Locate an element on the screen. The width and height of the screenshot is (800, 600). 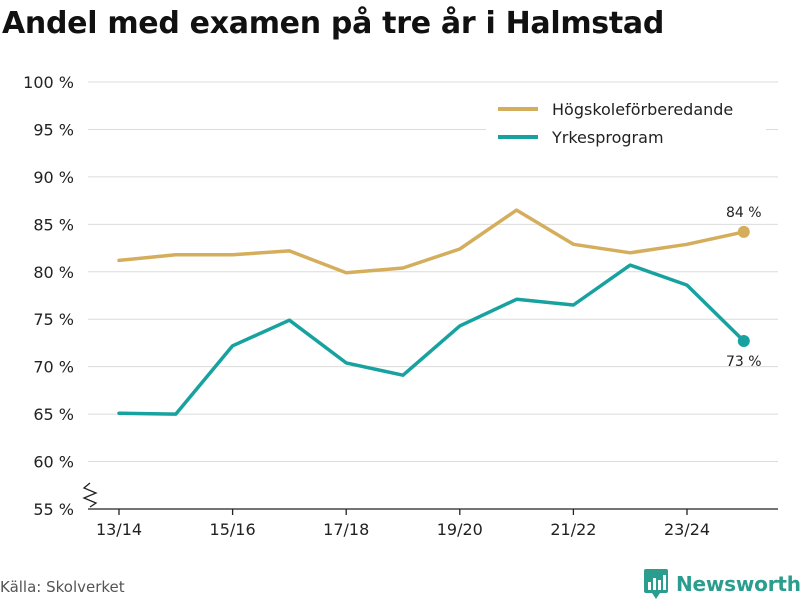
series-1-end-label: 73 % is located at coordinates (744, 362).